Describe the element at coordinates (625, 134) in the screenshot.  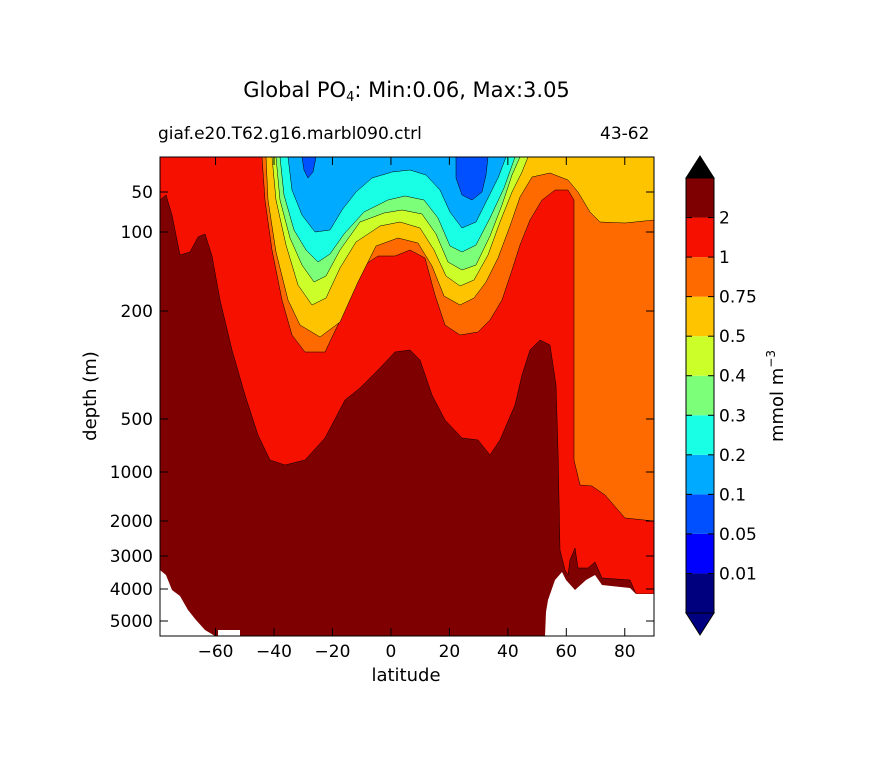
I see `year-range: 43-62` at that location.